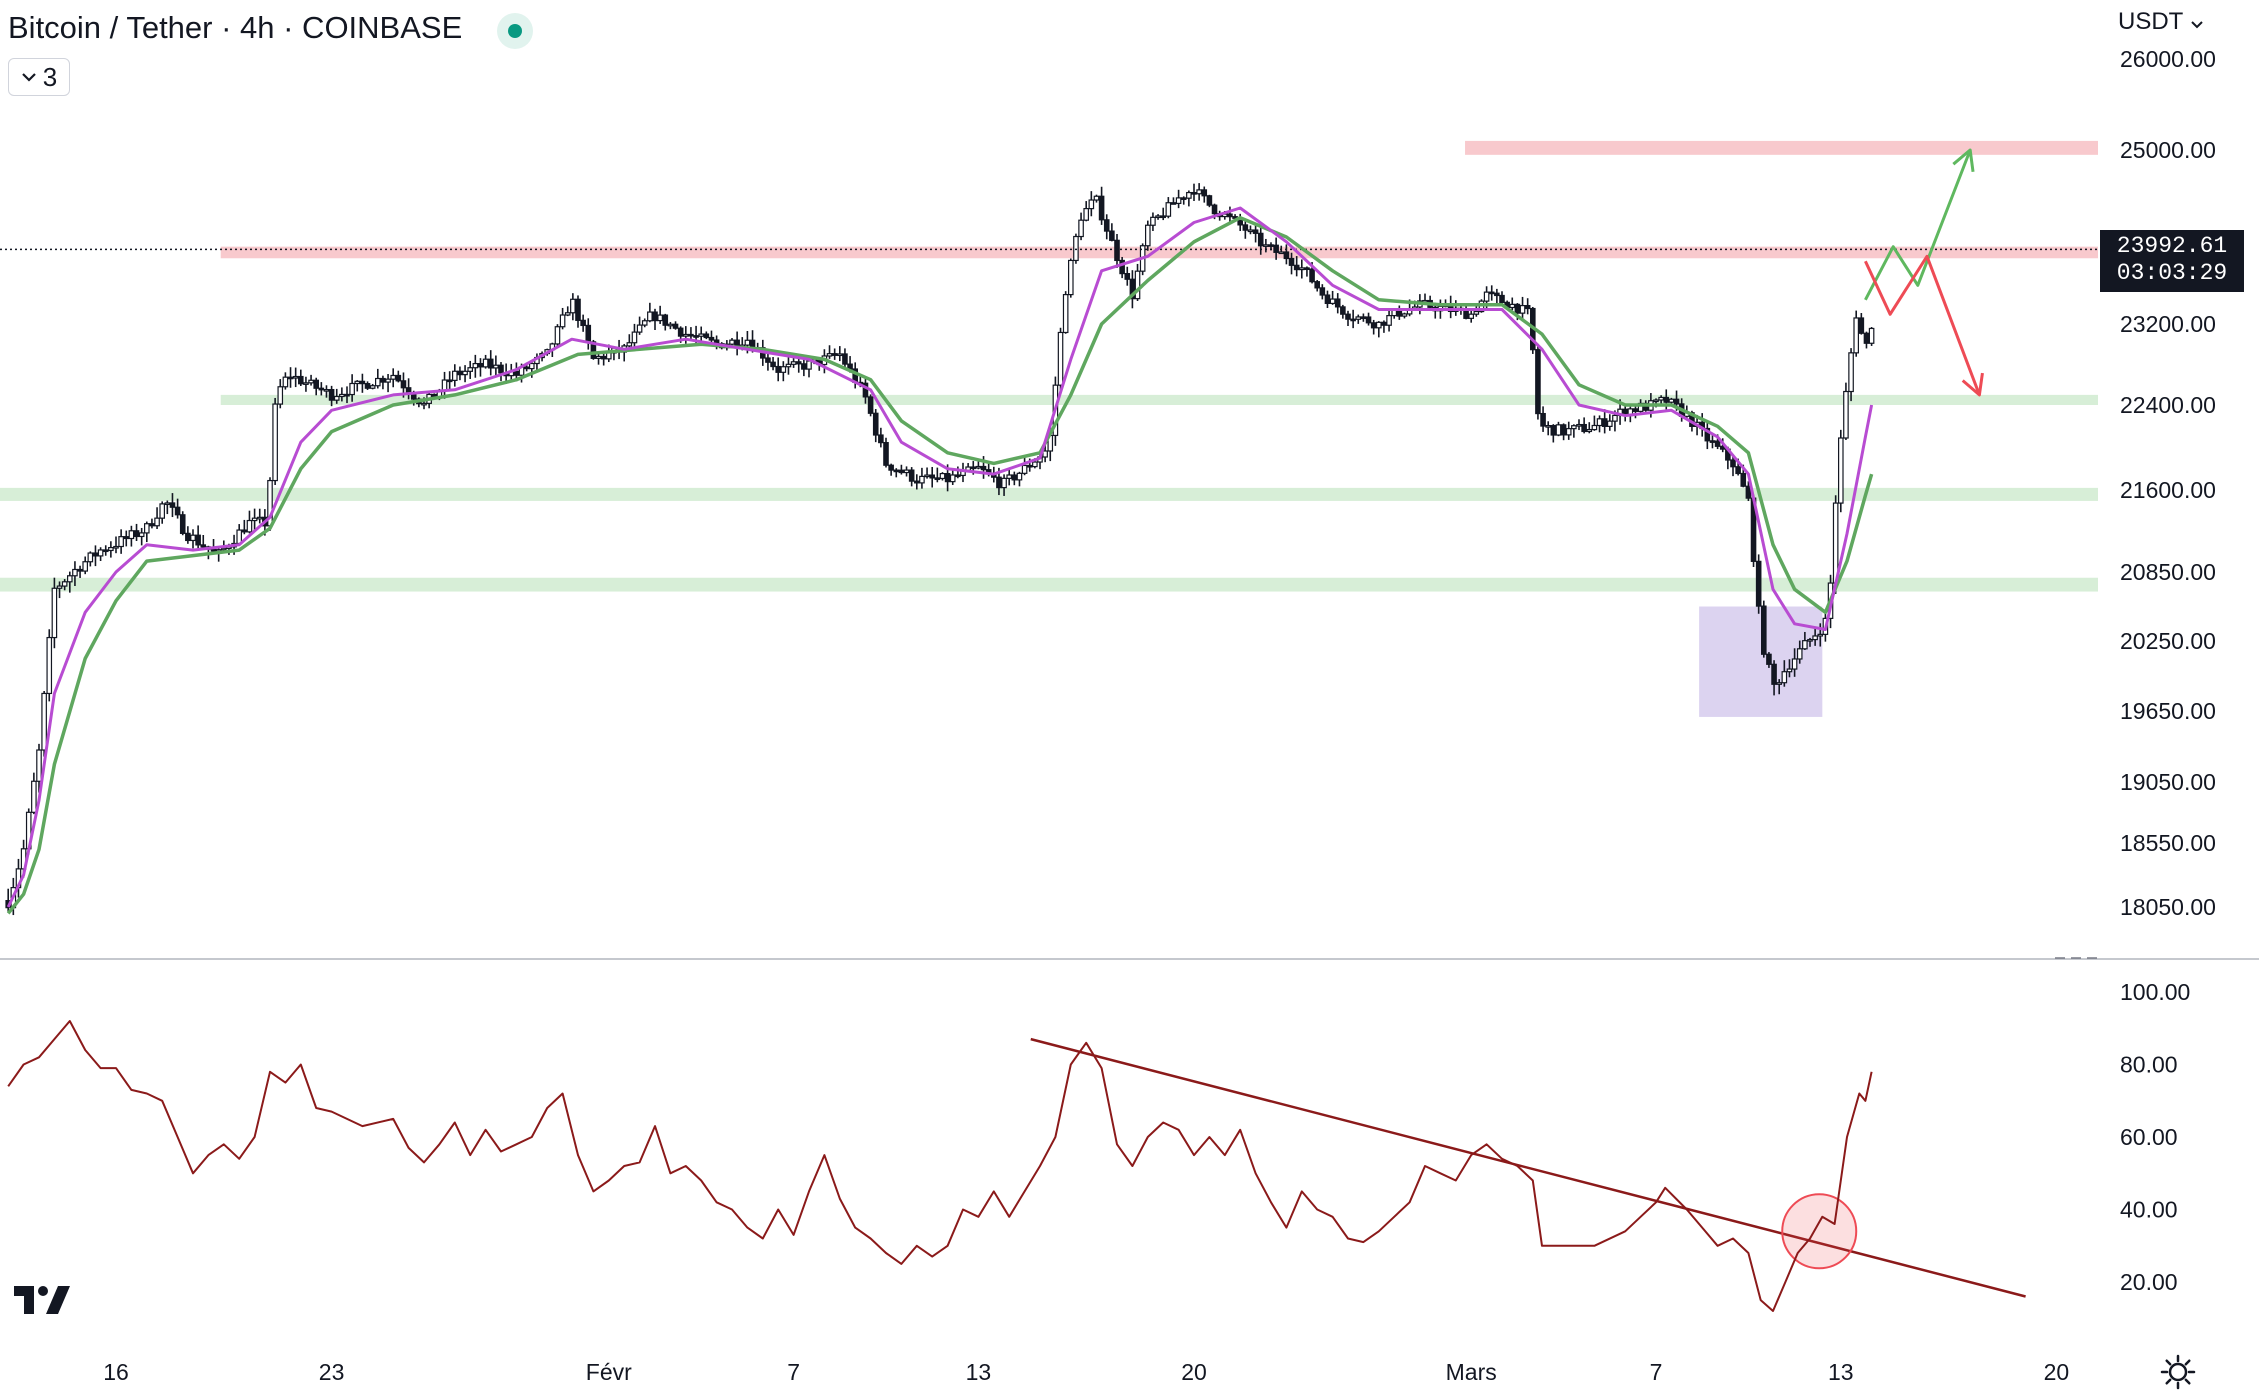  What do you see at coordinates (235, 27) in the screenshot?
I see `chart-title: Bitcoin / Tether · 4h · COINBASE` at bounding box center [235, 27].